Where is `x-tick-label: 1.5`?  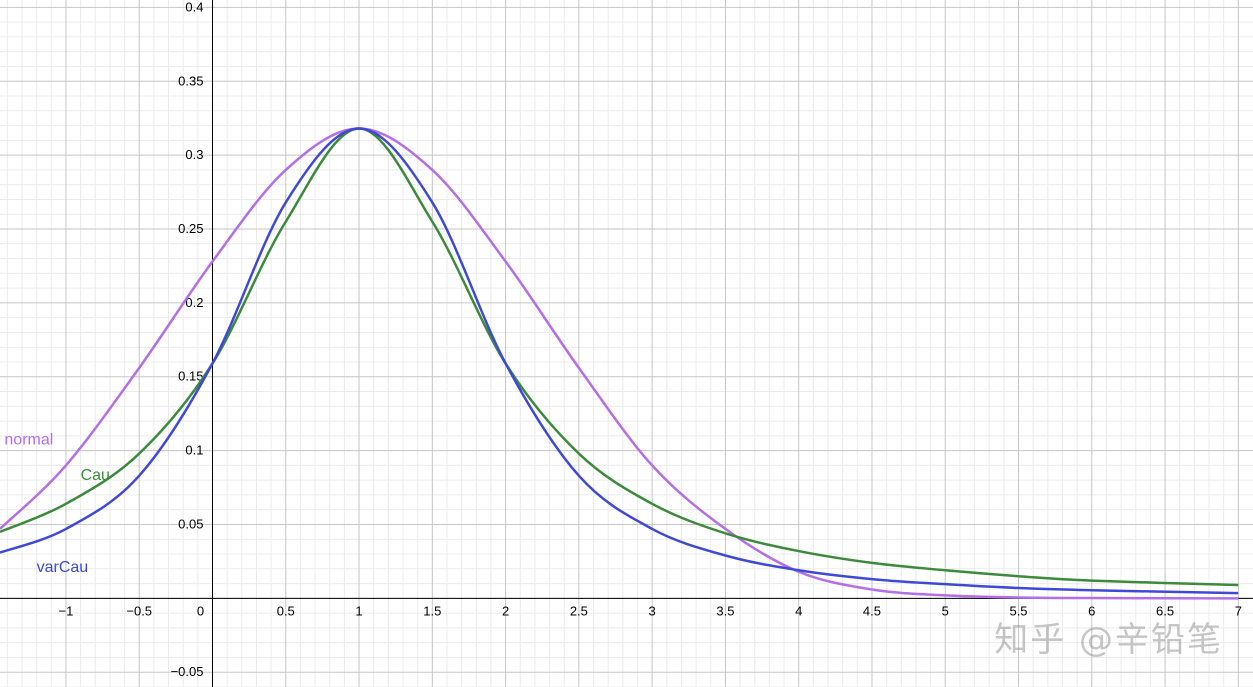
x-tick-label: 1.5 is located at coordinates (432, 610).